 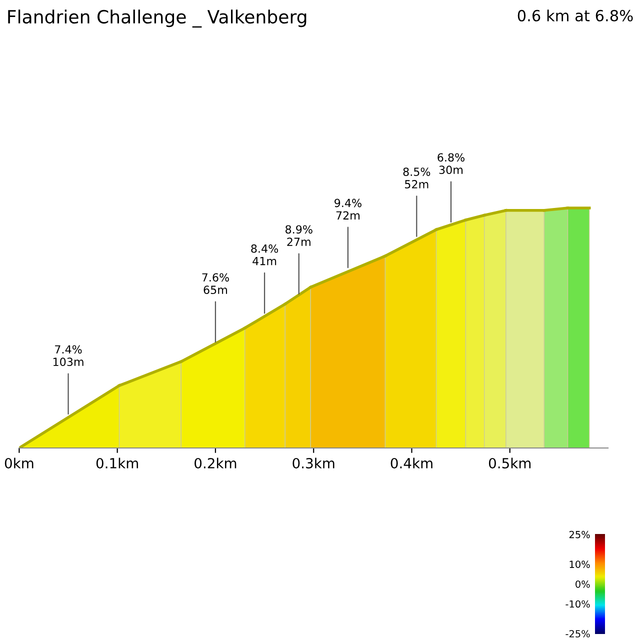 I want to click on color-bar-label: -25%, so click(x=578, y=634).